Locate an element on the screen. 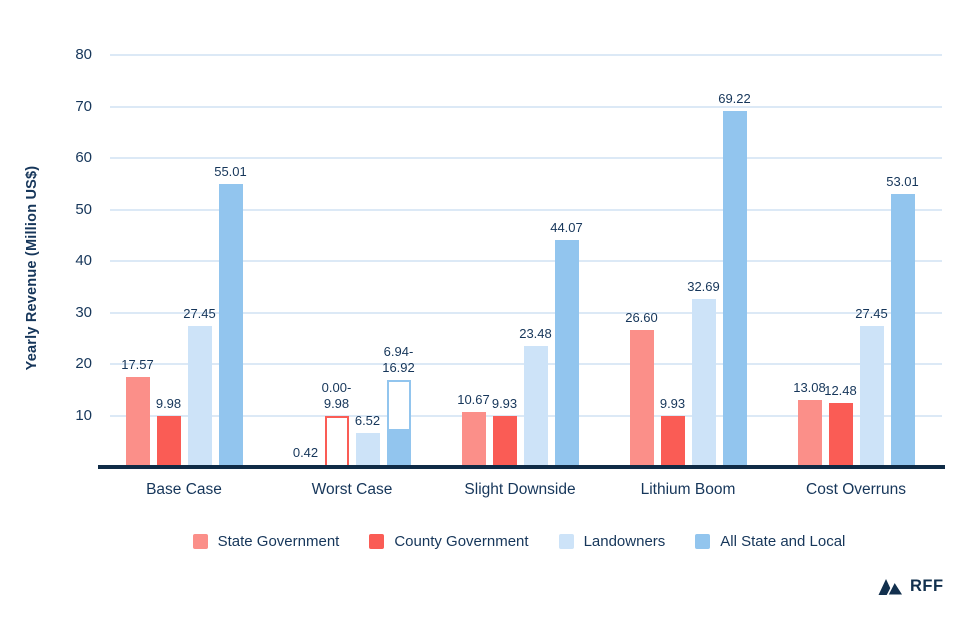 The image size is (960, 640). value-label-line: 32.69 is located at coordinates (703, 286).